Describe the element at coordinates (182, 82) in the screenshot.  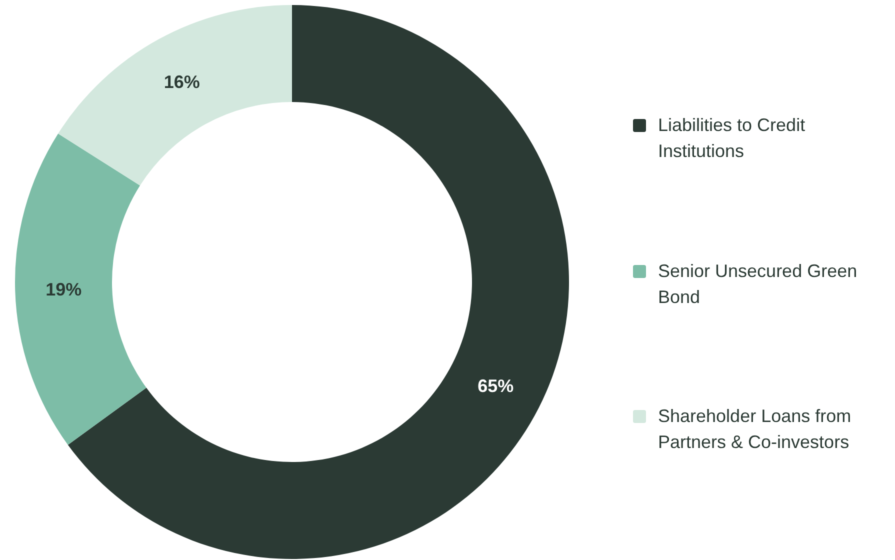
I see `data-label: 16%` at that location.